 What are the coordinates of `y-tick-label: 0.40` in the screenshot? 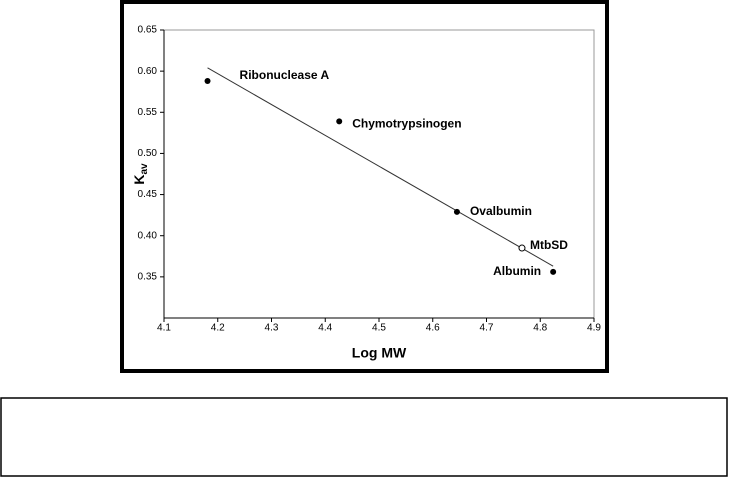 It's located at (148, 235).